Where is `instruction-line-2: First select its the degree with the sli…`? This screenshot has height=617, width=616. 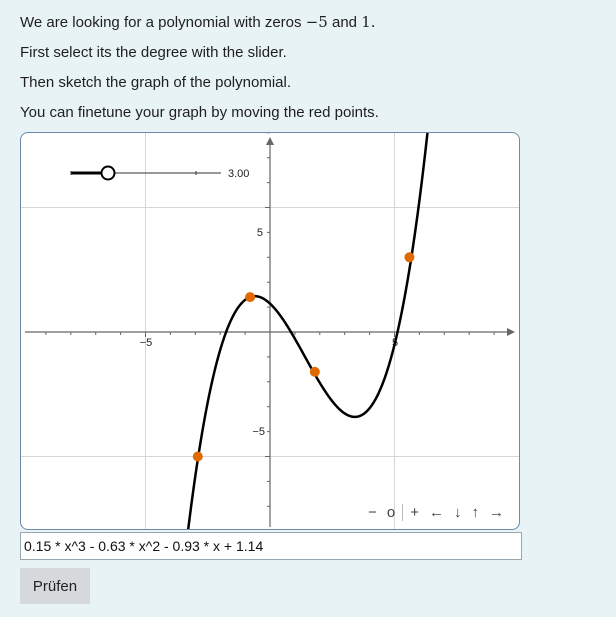 instruction-line-2: First select its the degree with the sli… is located at coordinates (153, 52).